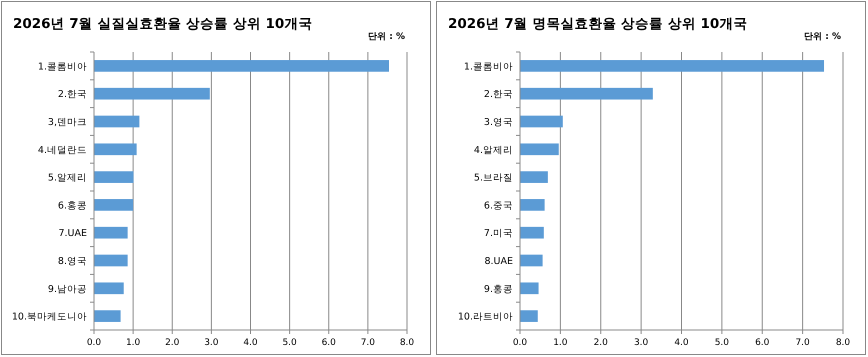  I want to click on y-tick-label: 3,덴마크, so click(67, 122).